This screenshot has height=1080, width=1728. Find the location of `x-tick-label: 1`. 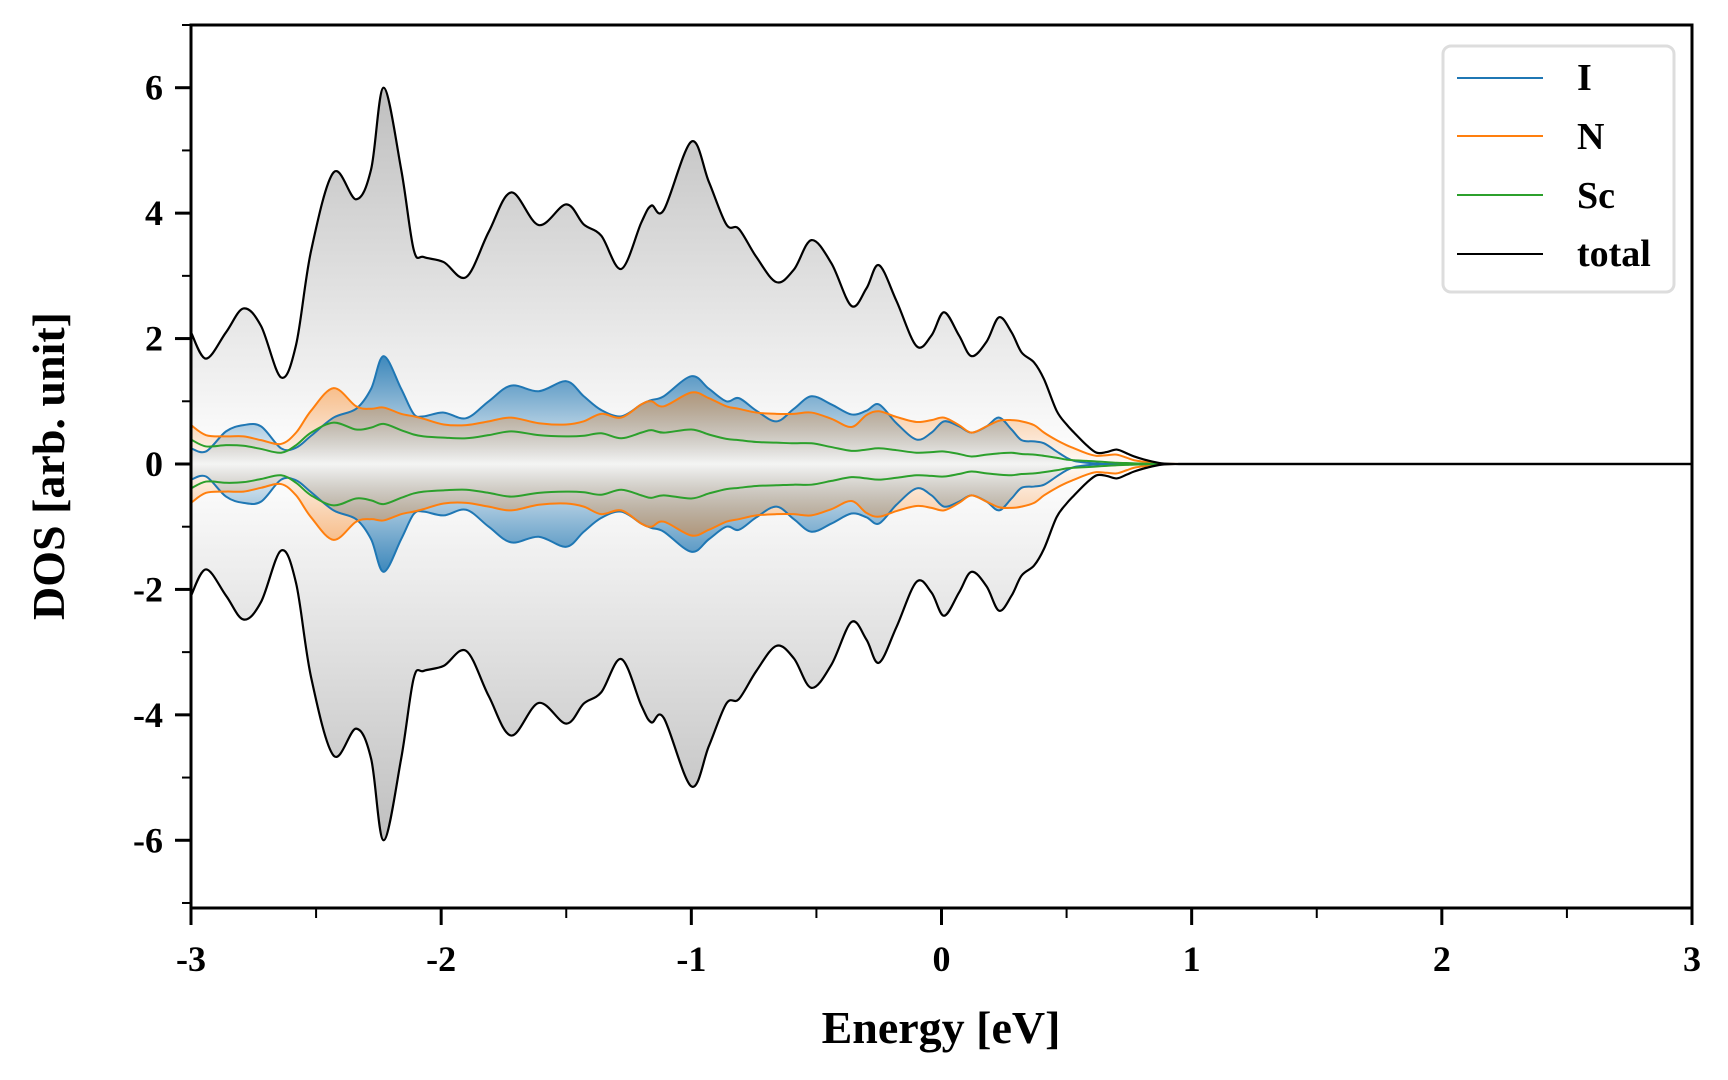

x-tick-label: 1 is located at coordinates (1192, 959).